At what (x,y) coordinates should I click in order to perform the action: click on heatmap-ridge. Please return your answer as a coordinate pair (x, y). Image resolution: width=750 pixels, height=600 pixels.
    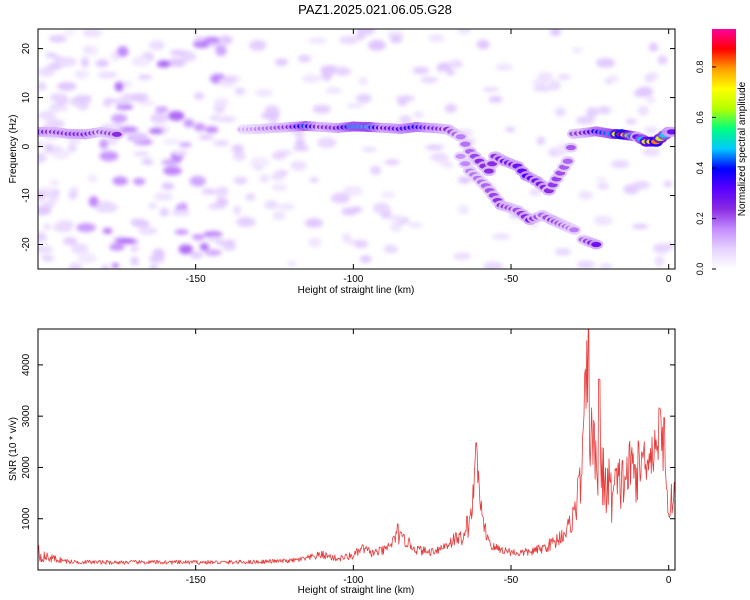
    Looking at the image, I should click on (356, 158).